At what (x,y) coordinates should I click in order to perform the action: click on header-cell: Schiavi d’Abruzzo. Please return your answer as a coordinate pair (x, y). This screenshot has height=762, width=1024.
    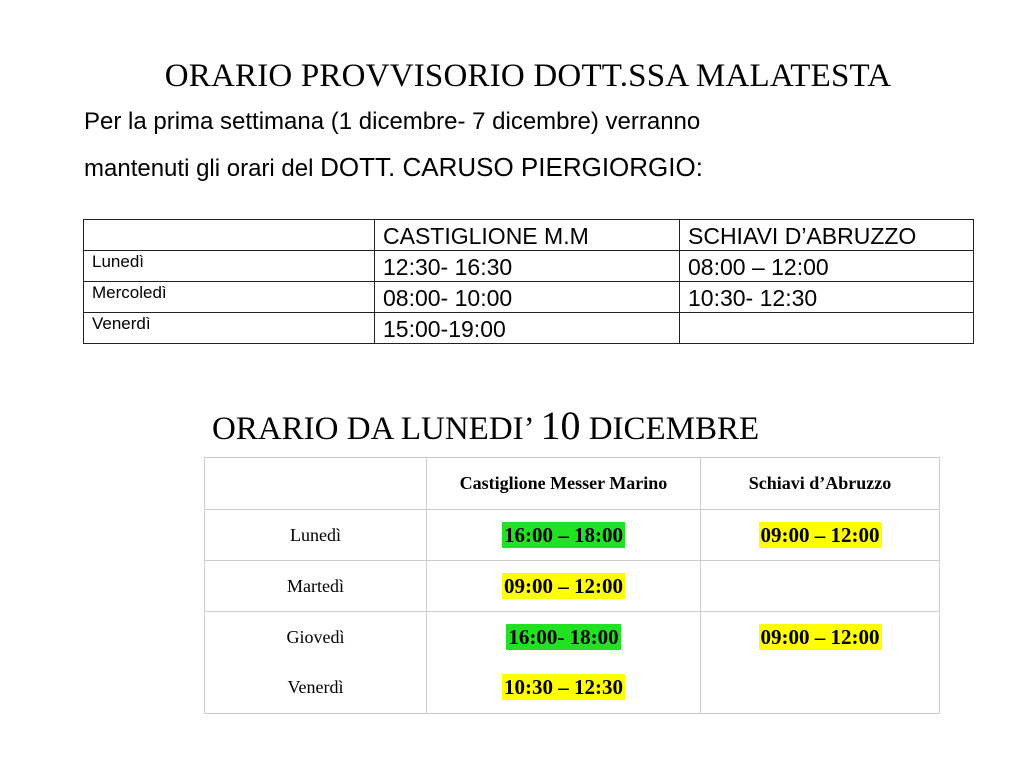
    Looking at the image, I should click on (820, 483).